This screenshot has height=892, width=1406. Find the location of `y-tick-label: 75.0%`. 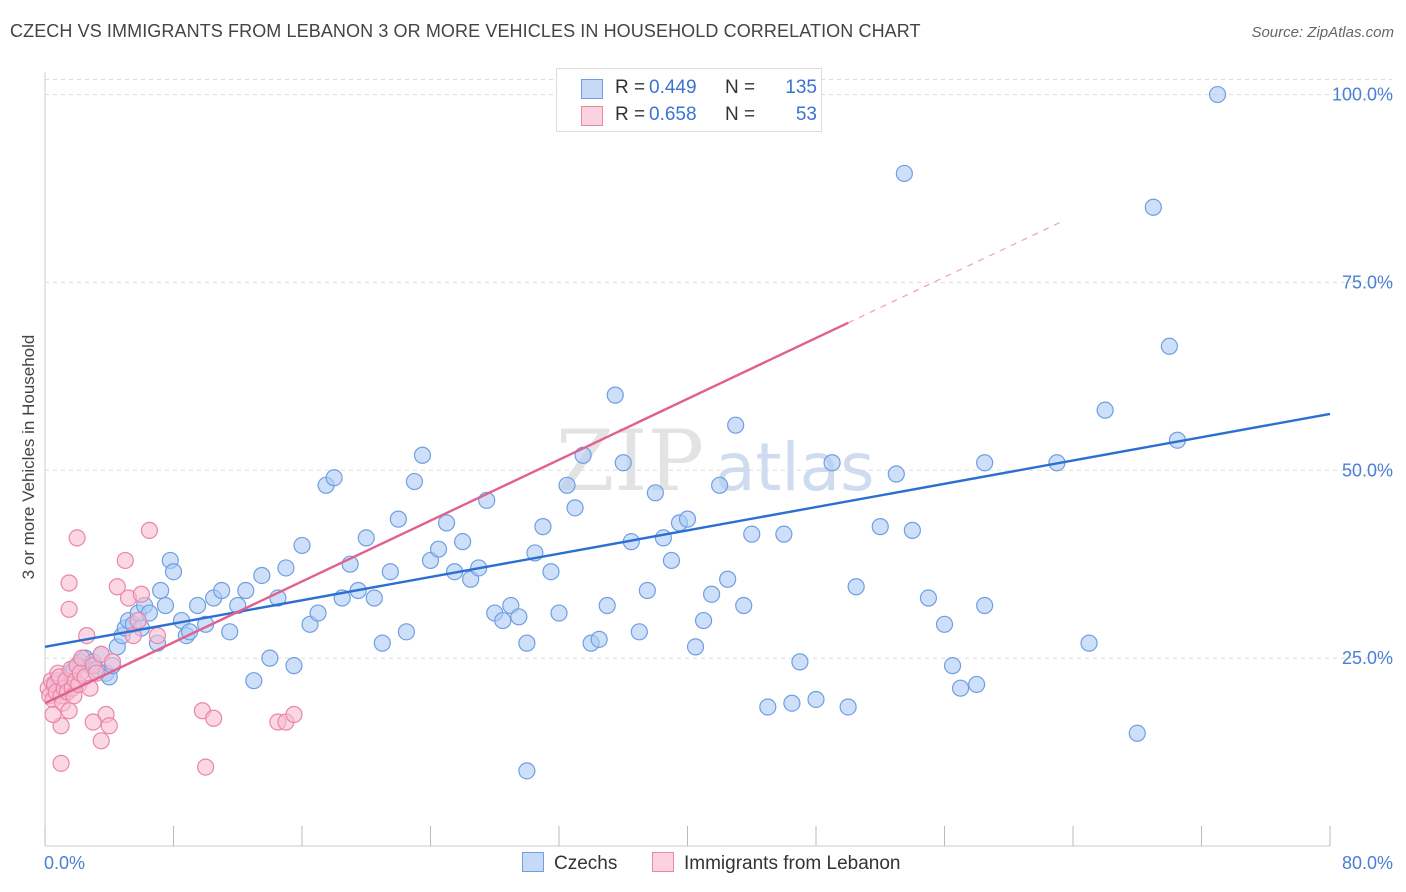

y-tick-label: 75.0% is located at coordinates (1367, 282).